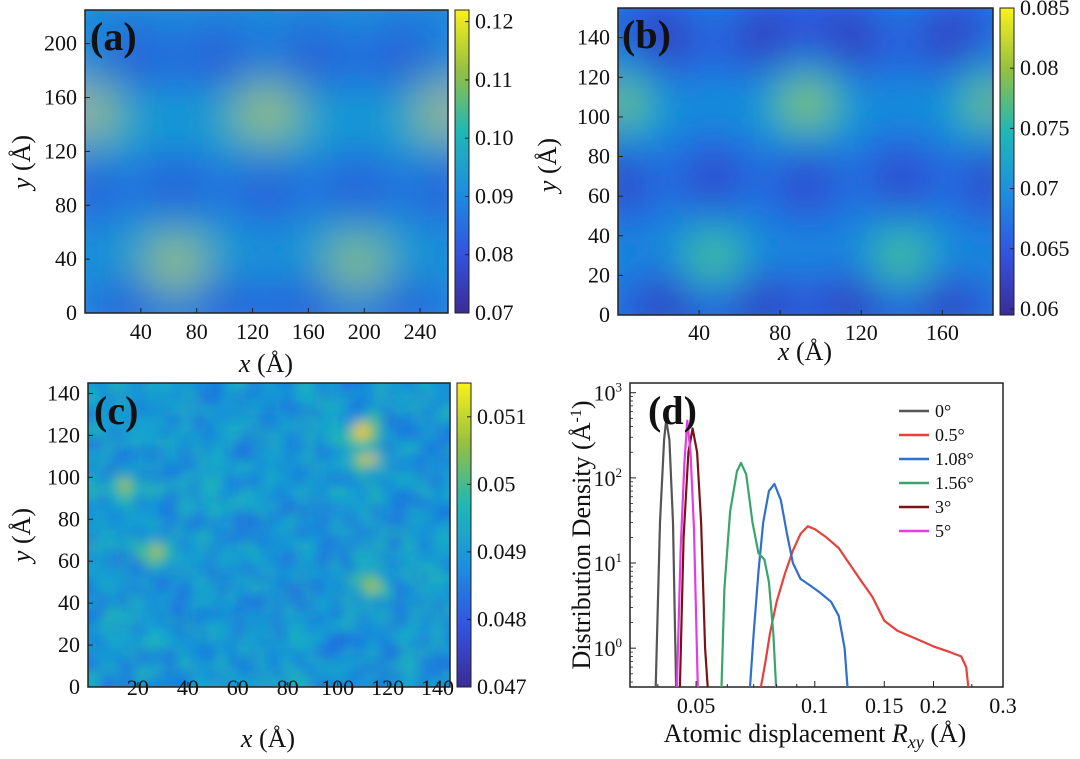 Image resolution: width=1080 pixels, height=759 pixels. I want to click on y-tick-label: 60, so click(599, 195).